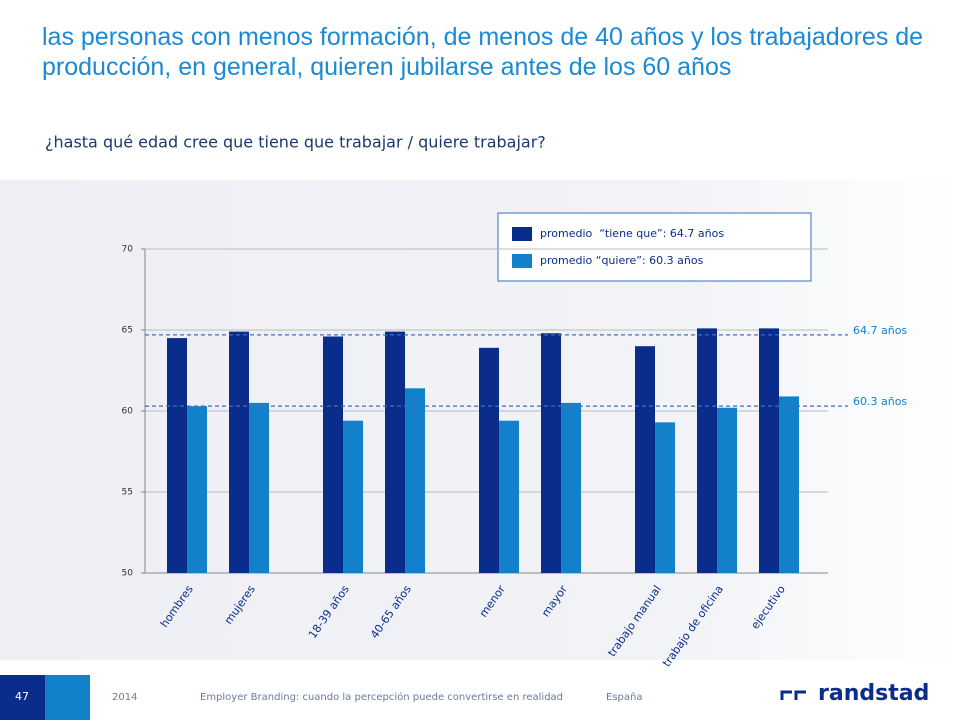  What do you see at coordinates (624, 697) in the screenshot?
I see `footer-country: España` at bounding box center [624, 697].